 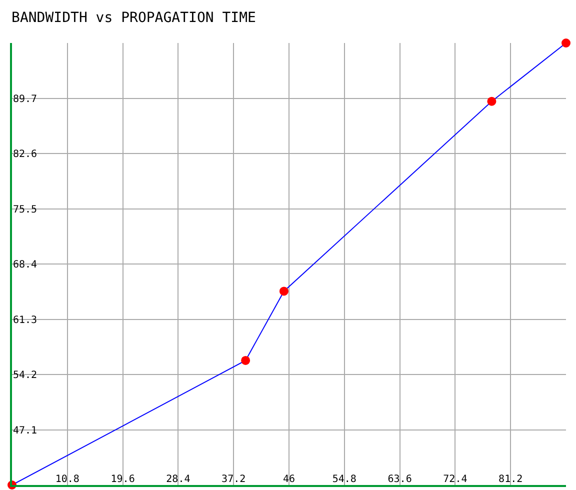 I want to click on x-tick-label: 54.8, so click(x=344, y=479).